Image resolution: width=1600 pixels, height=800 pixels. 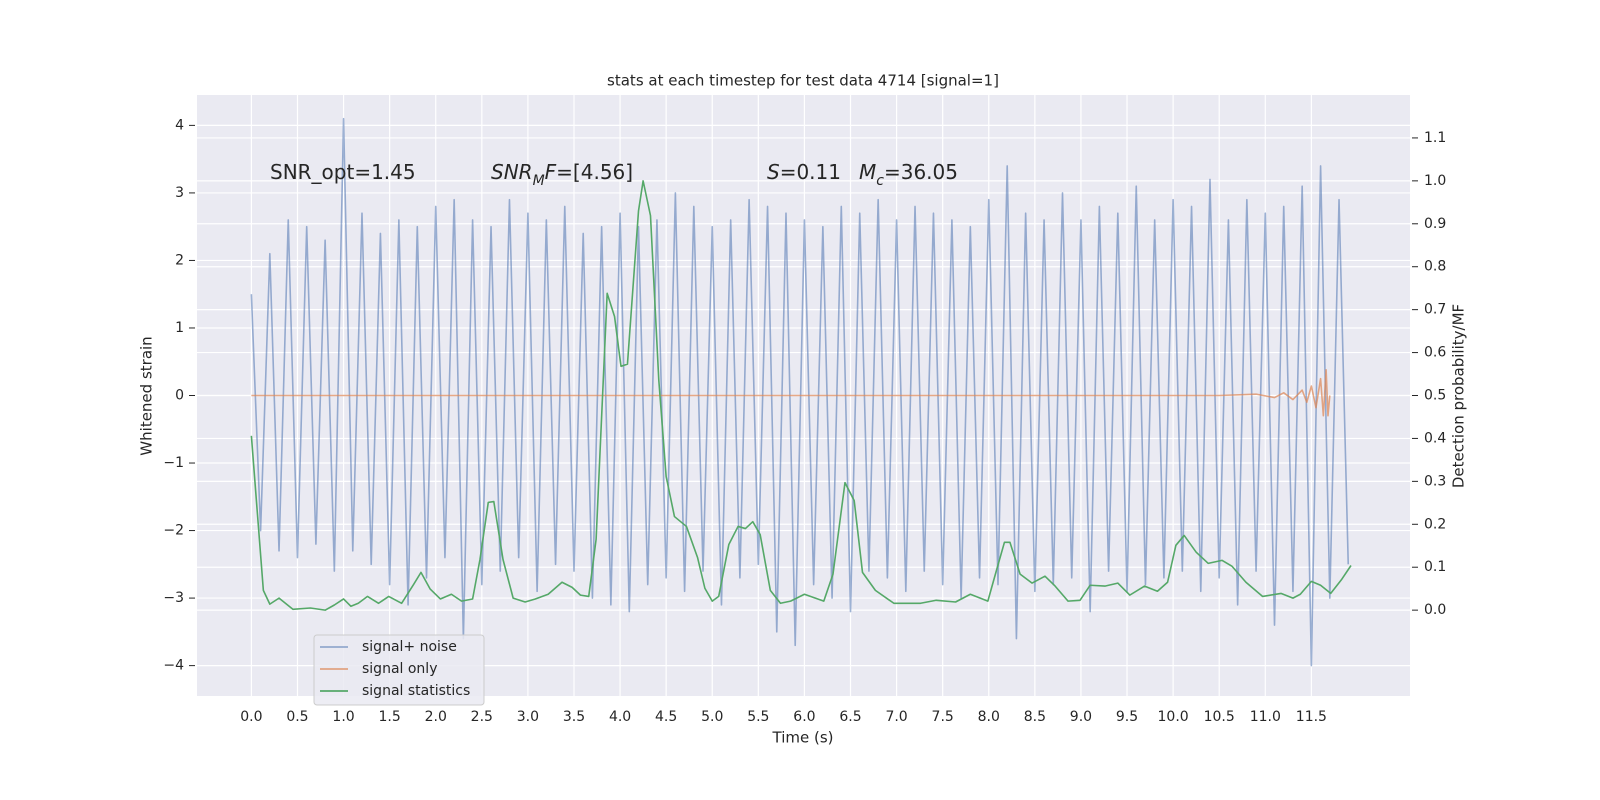 What do you see at coordinates (528, 717) in the screenshot?
I see `x-tick-label: 3.0` at bounding box center [528, 717].